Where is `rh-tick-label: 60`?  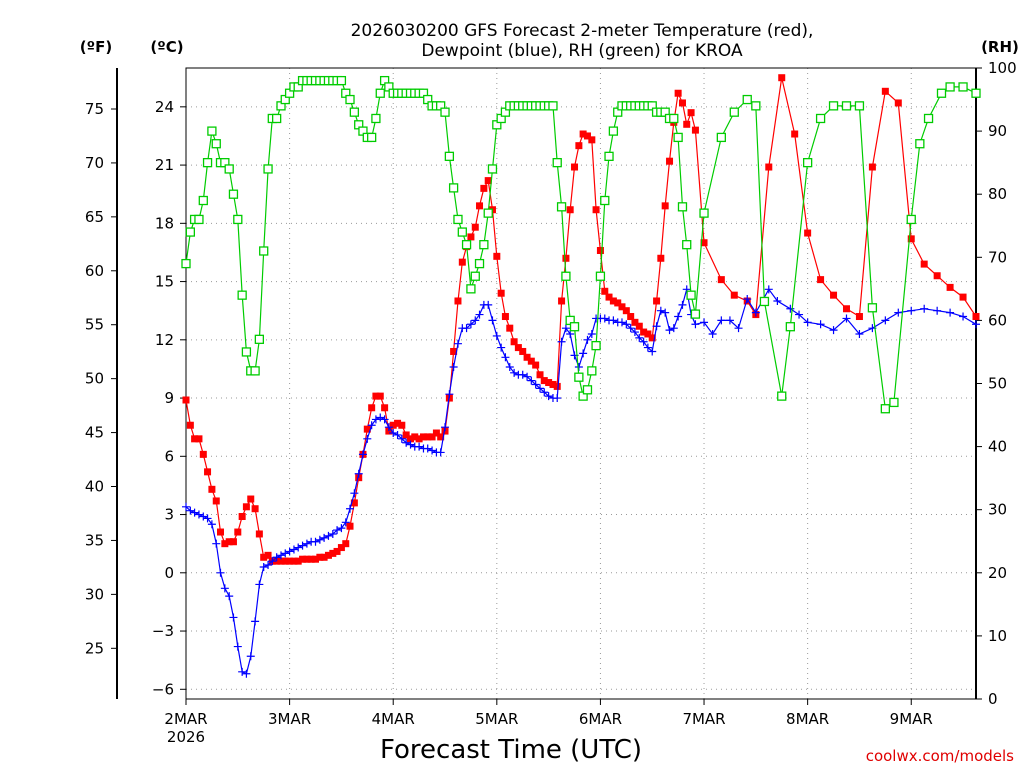
rh-tick-label: 60 is located at coordinates (997, 320).